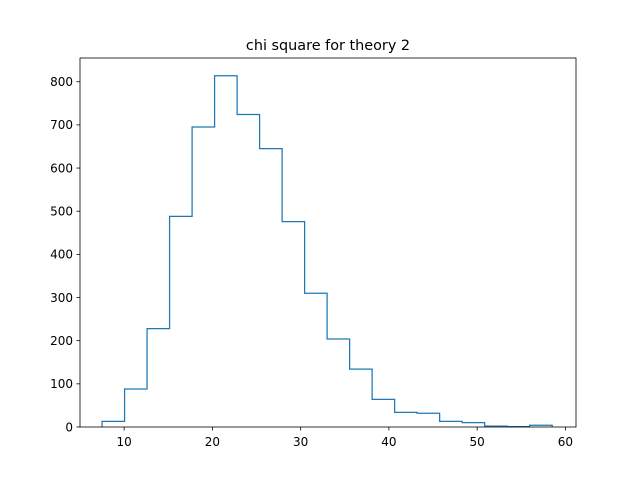 The height and width of the screenshot is (485, 640). Describe the element at coordinates (61, 255) in the screenshot. I see `y-tick-label-400: 400` at that location.